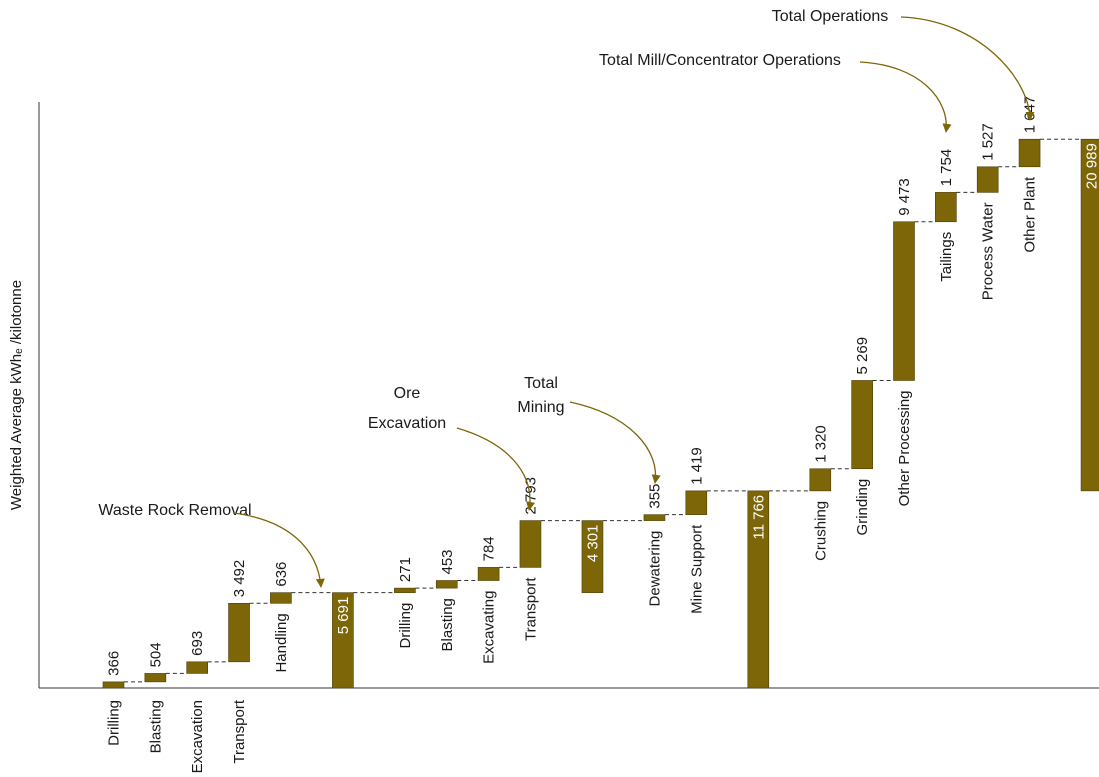 The width and height of the screenshot is (1099, 777). I want to click on value-label-2: 693, so click(197, 643).